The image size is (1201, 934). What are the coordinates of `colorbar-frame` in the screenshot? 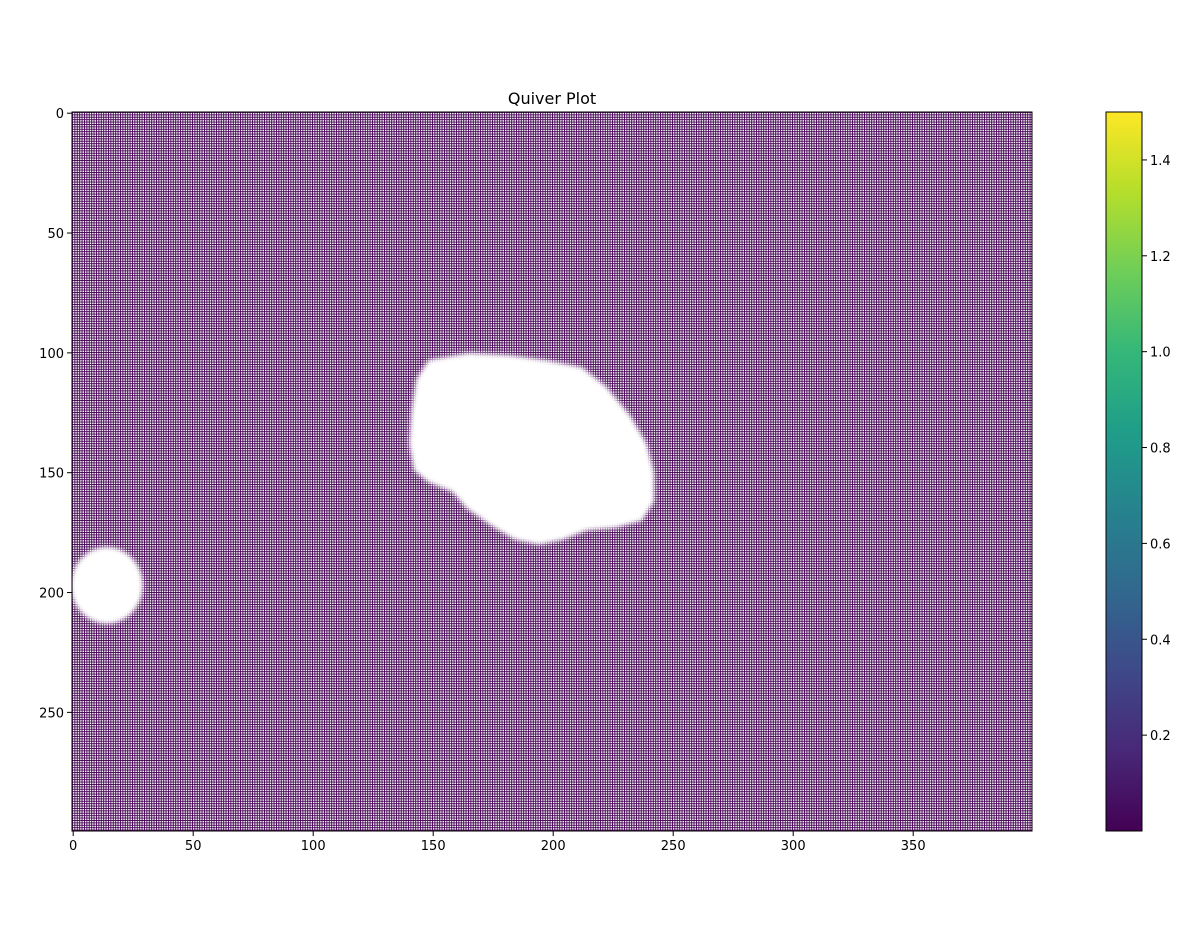 It's located at (1124, 471).